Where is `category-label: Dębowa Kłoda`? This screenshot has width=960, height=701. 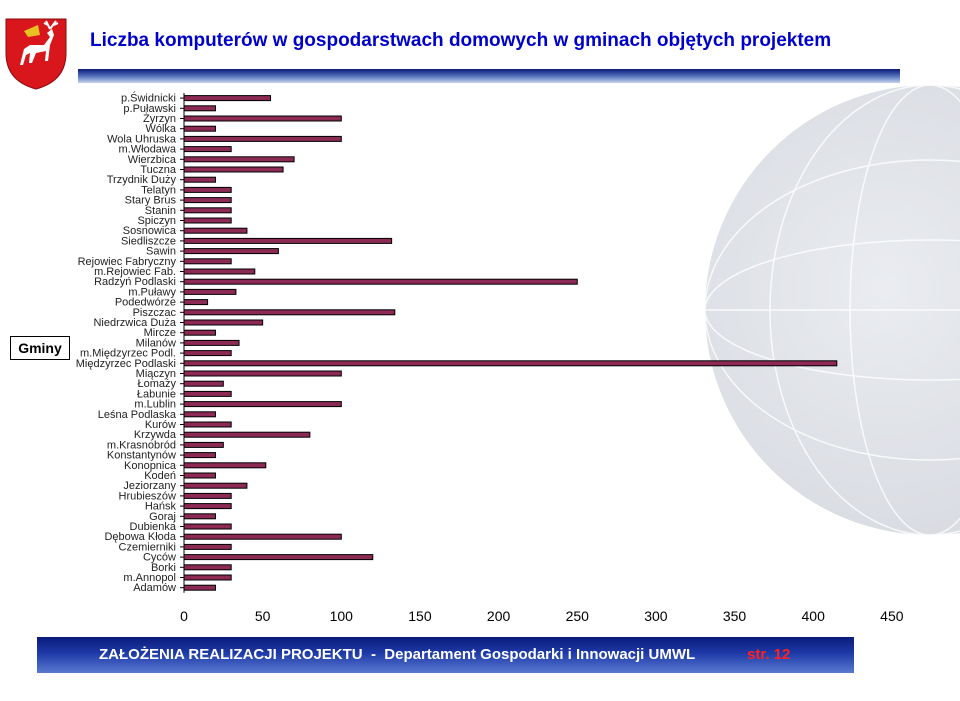
category-label: Dębowa Kłoda is located at coordinates (140, 537).